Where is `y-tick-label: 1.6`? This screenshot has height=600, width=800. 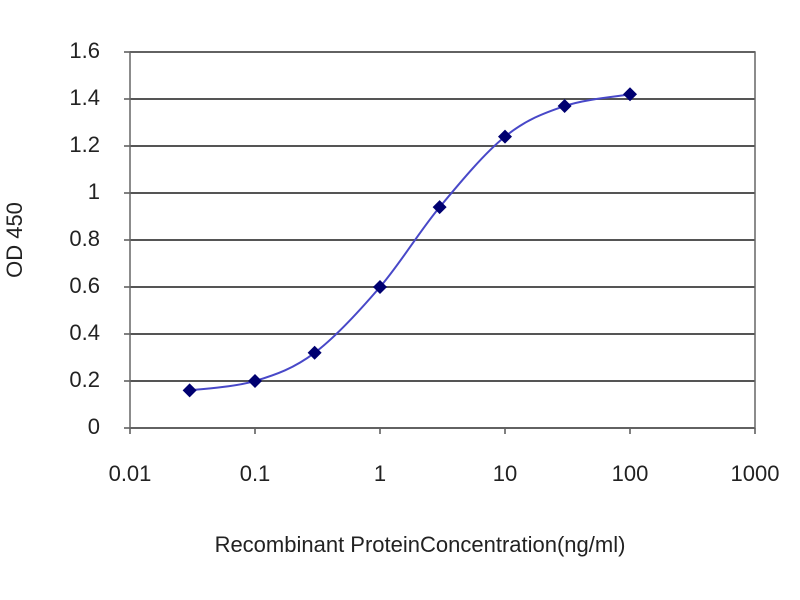 y-tick-label: 1.6 is located at coordinates (84, 50).